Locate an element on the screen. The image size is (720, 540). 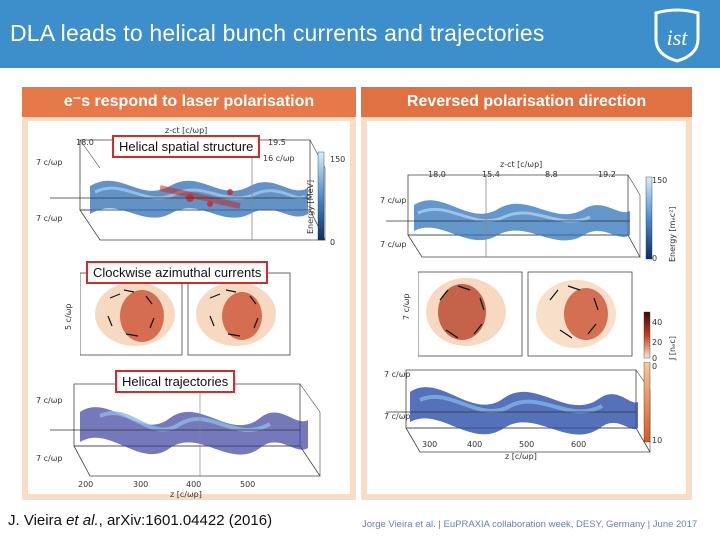
left-plot1-cb-tick-0: 150 is located at coordinates (338, 159).